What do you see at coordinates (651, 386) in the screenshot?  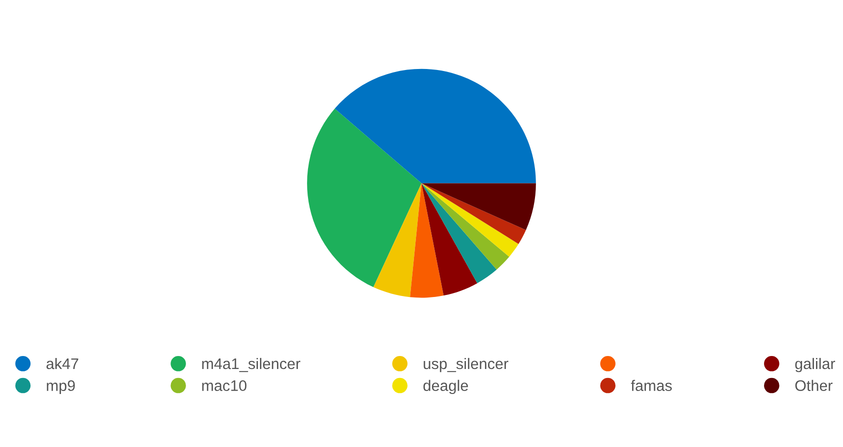 I see `legend-label: famas` at bounding box center [651, 386].